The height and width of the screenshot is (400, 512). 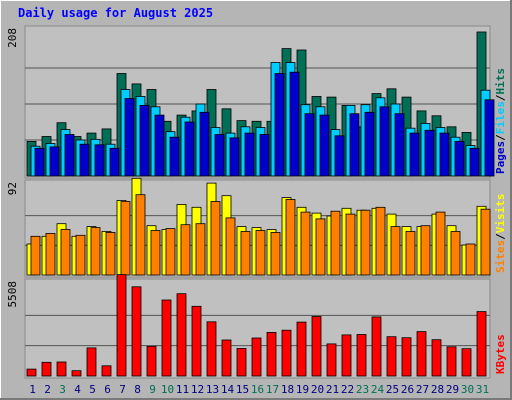 What do you see at coordinates (257, 389) in the screenshot?
I see `day-label-16: 16` at bounding box center [257, 389].